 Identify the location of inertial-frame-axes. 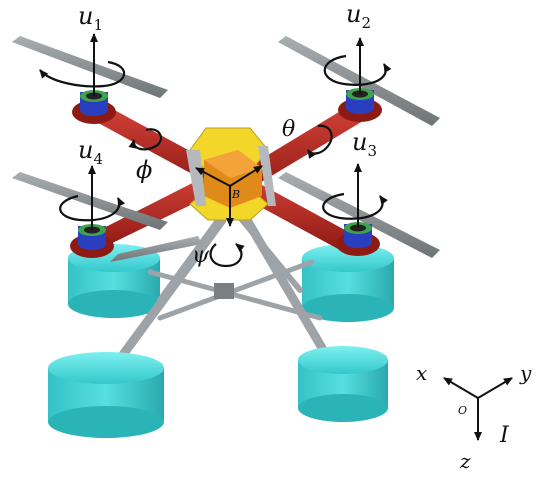
(478, 409).